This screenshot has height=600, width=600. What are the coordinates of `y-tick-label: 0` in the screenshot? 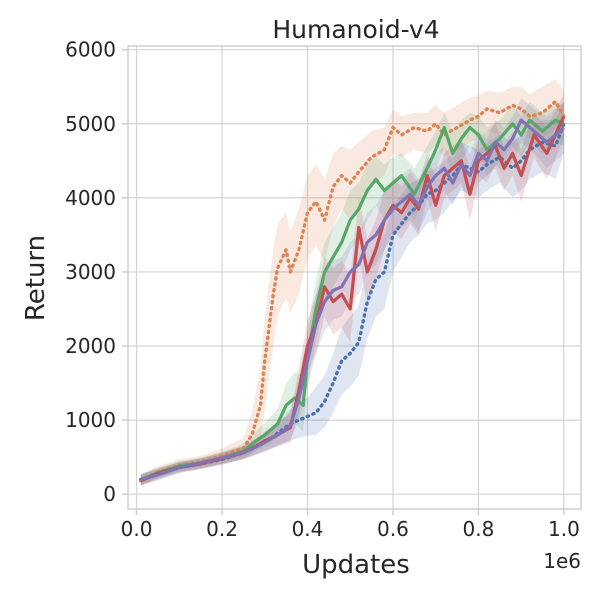 It's located at (109, 494).